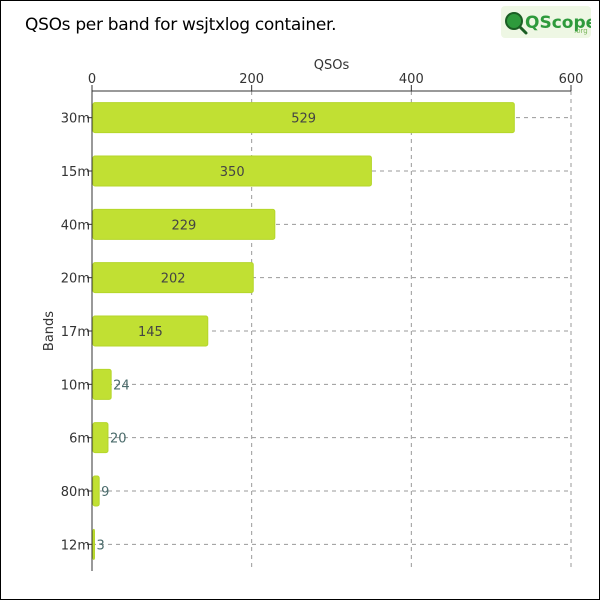  I want to click on y-tick-label: 15m, so click(75, 172).